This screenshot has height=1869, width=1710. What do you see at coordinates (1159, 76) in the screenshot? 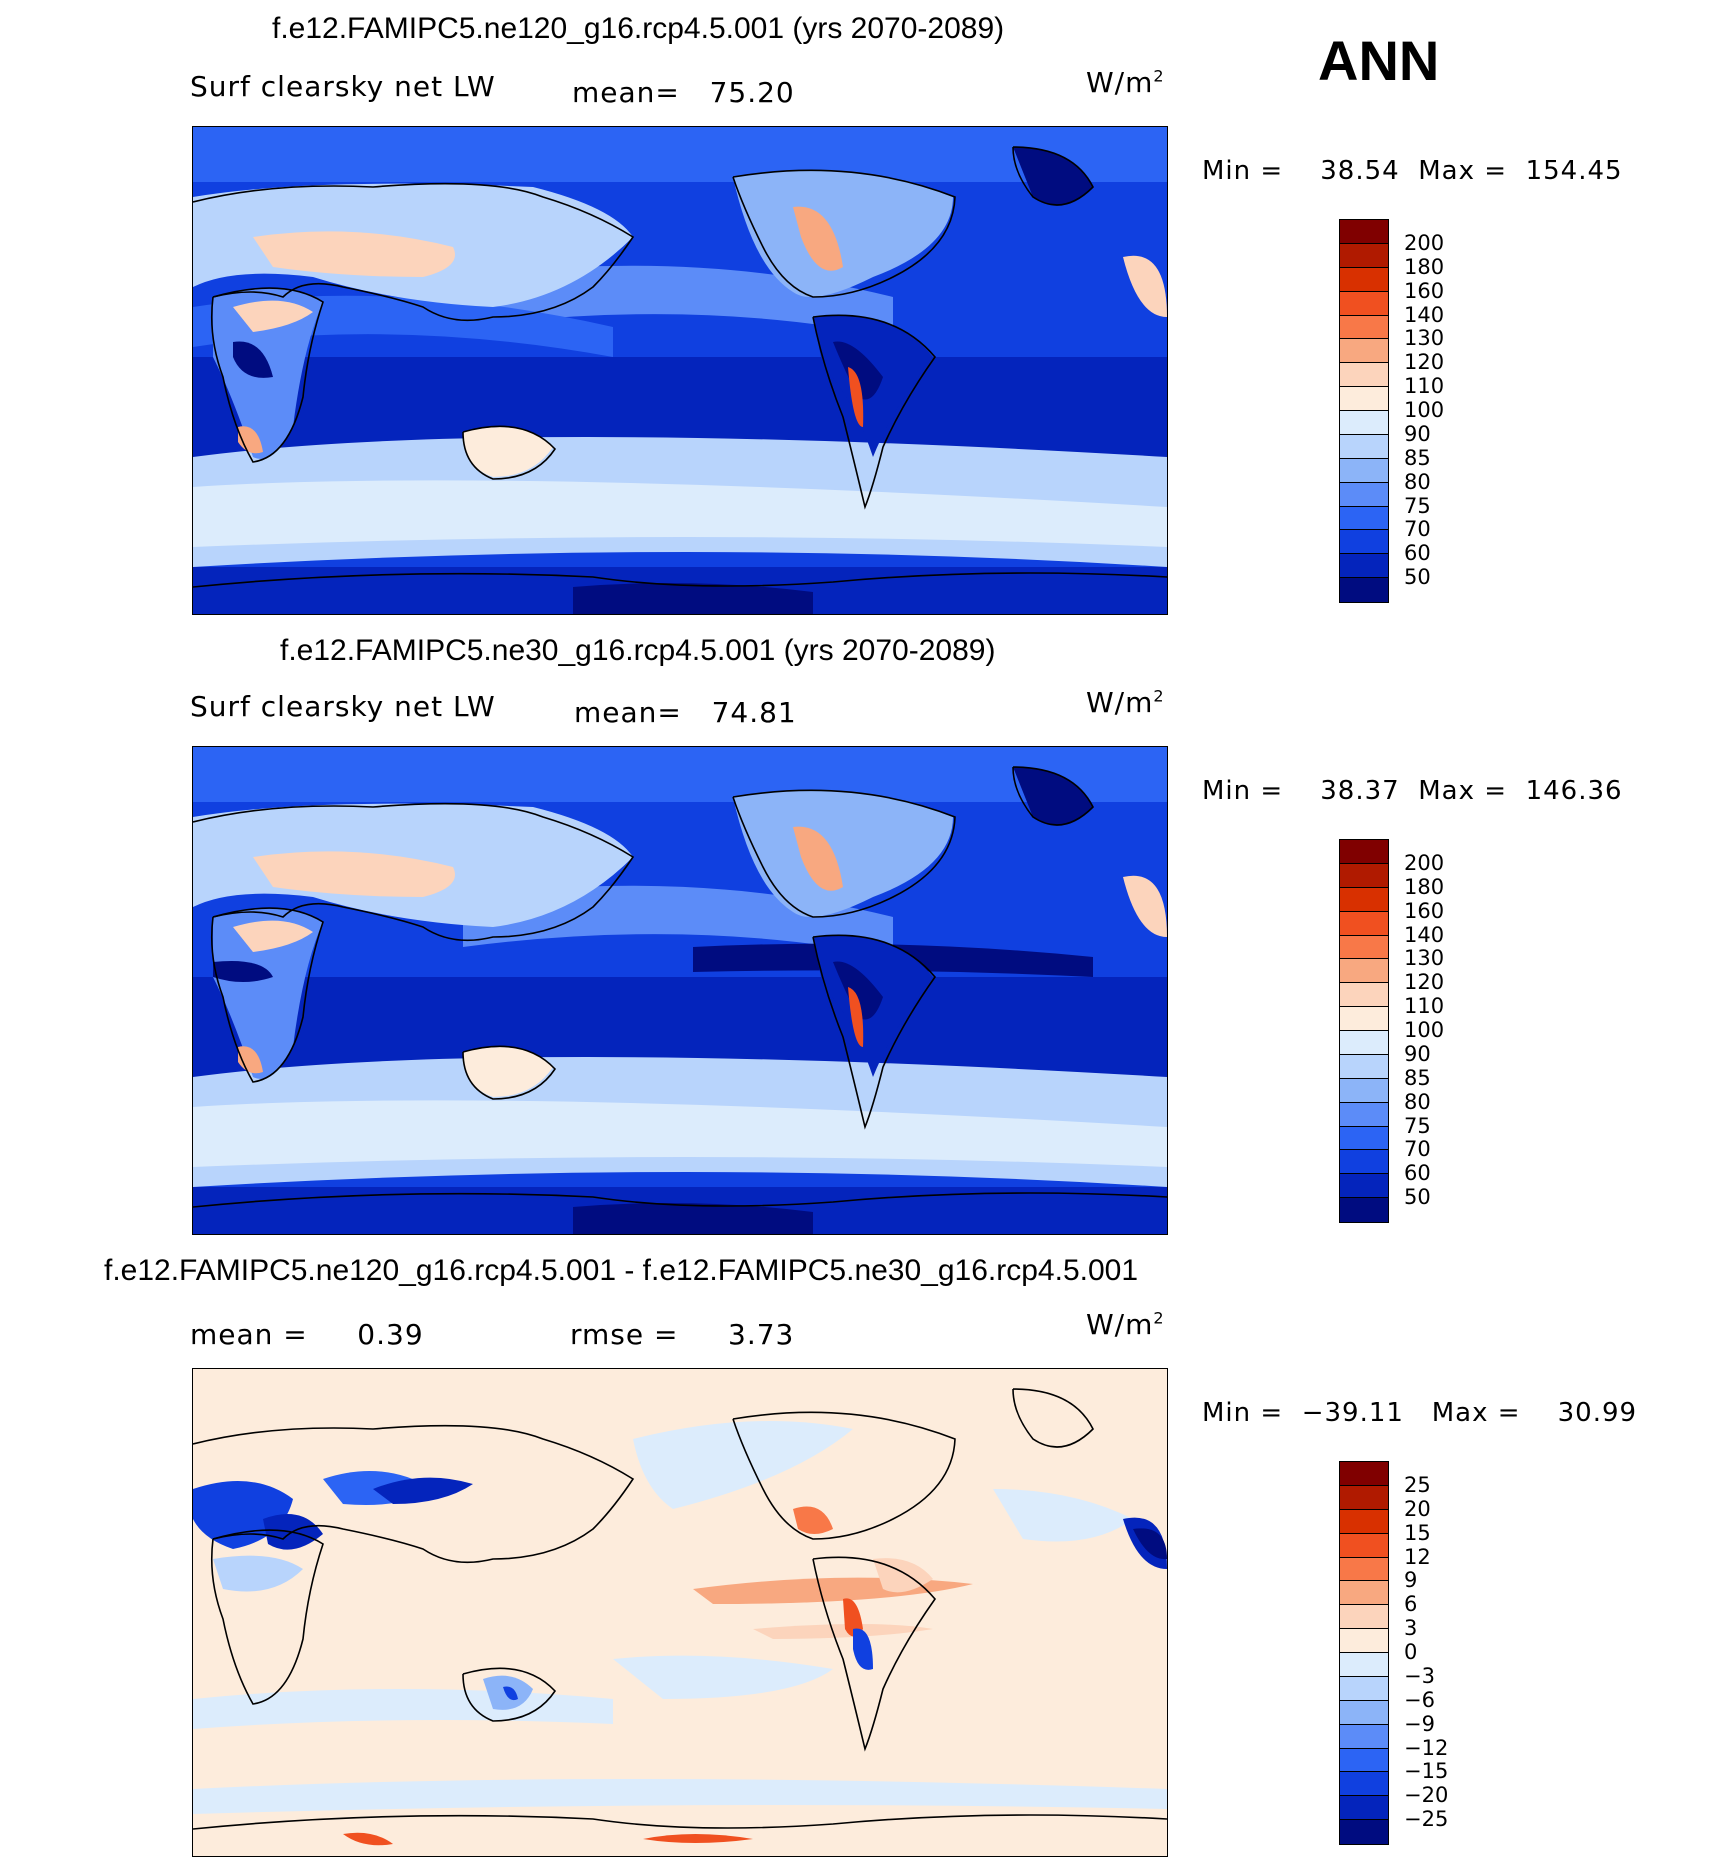
I see `panel1-units-exp: 2` at bounding box center [1159, 76].